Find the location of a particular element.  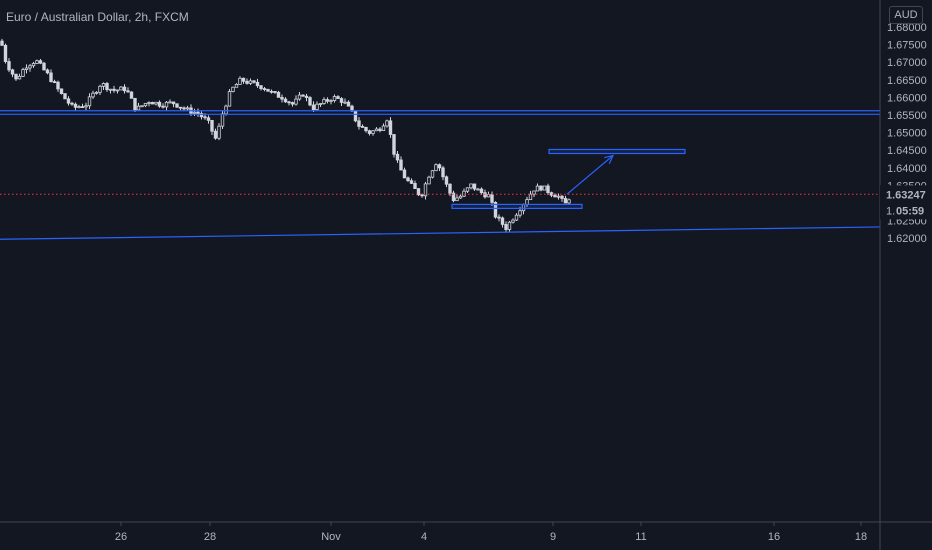

price-tick-label: 1.64500 is located at coordinates (907, 151).